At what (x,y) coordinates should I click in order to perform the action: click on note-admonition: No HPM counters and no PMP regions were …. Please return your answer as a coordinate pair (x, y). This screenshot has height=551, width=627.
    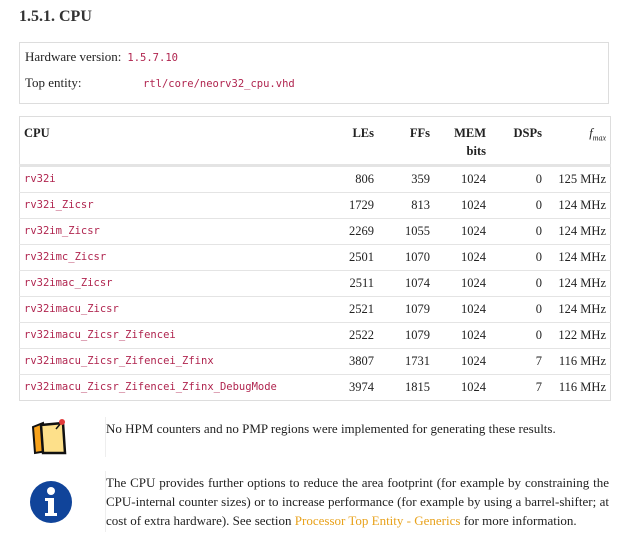
    Looking at the image, I should click on (314, 437).